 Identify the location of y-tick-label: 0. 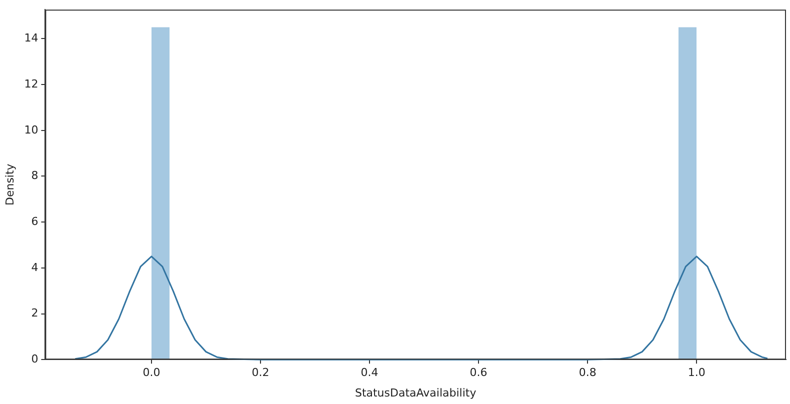
(34, 359).